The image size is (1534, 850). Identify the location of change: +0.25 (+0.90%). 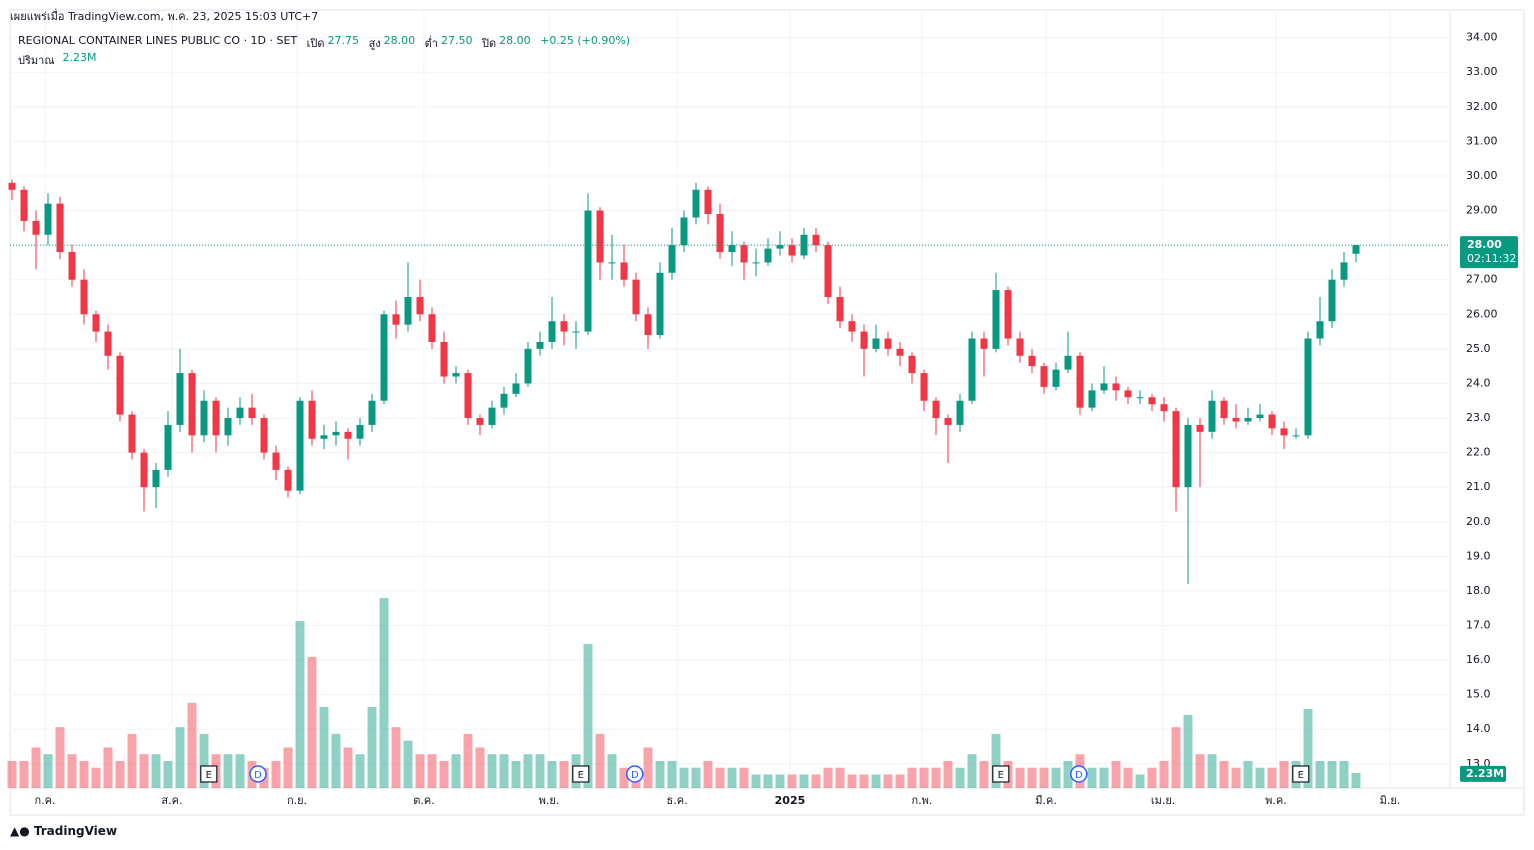
(585, 40).